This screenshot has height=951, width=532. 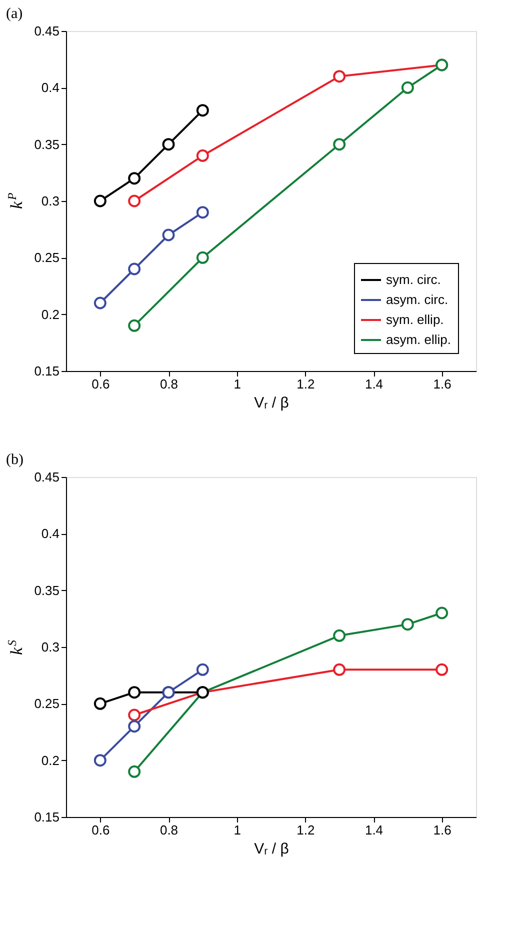 What do you see at coordinates (413, 279) in the screenshot?
I see `legend-label: sym. circ.` at bounding box center [413, 279].